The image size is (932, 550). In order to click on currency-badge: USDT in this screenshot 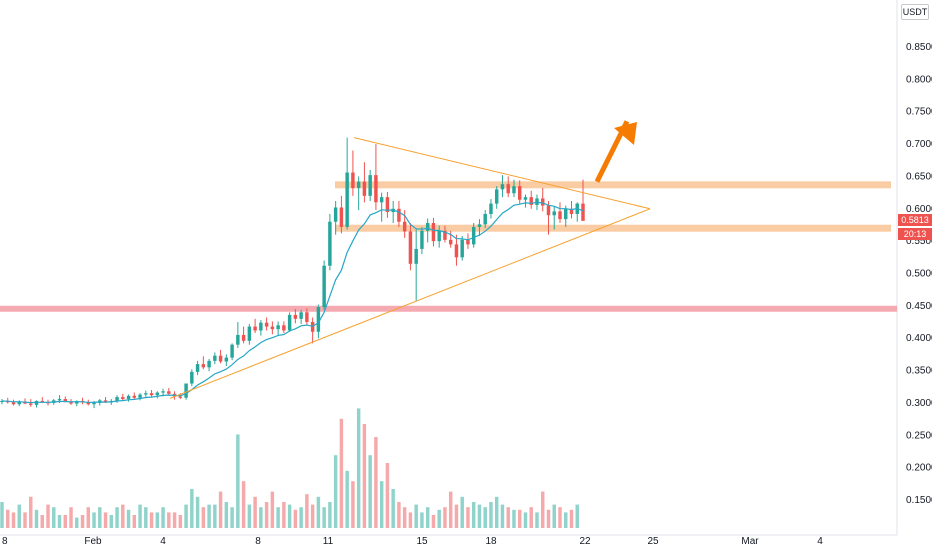, I will do `click(915, 12)`.